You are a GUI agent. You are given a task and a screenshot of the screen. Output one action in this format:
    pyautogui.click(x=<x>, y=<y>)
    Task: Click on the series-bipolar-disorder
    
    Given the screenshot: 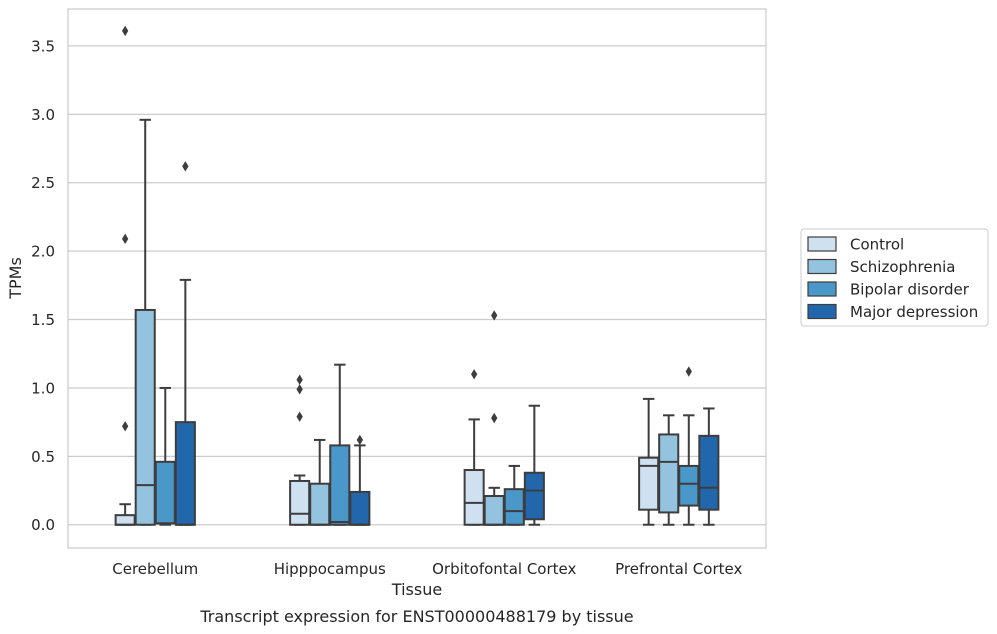 What is the action you would take?
    pyautogui.click(x=427, y=444)
    